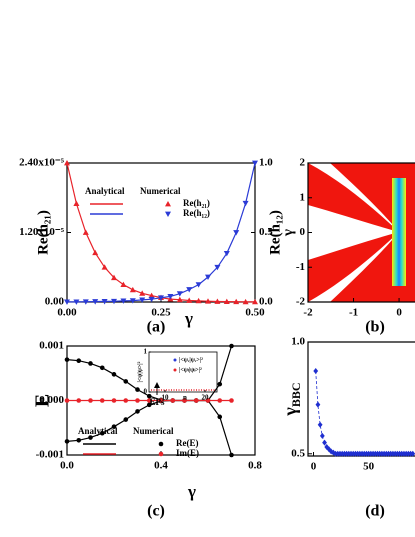 Image resolution: width=415 pixels, height=537 pixels. I want to click on frame-a, so click(161, 232).